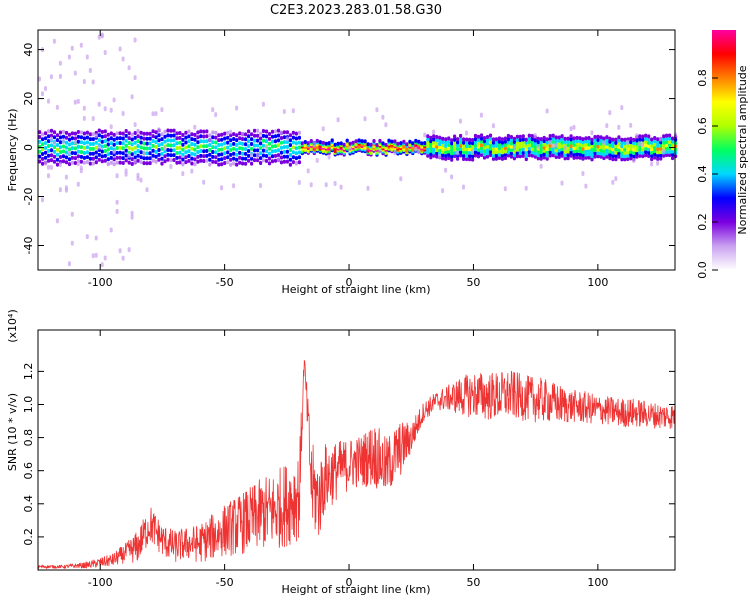 The width and height of the screenshot is (750, 604). What do you see at coordinates (702, 174) in the screenshot?
I see `colorbar-tick-label: 0.4` at bounding box center [702, 174].